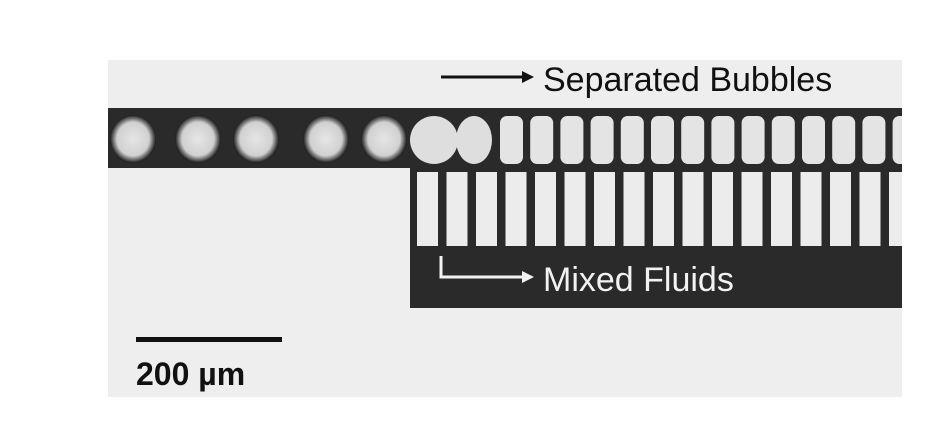 This screenshot has width=944, height=433. What do you see at coordinates (486, 269) in the screenshot?
I see `mixed-arrow-icon` at bounding box center [486, 269].